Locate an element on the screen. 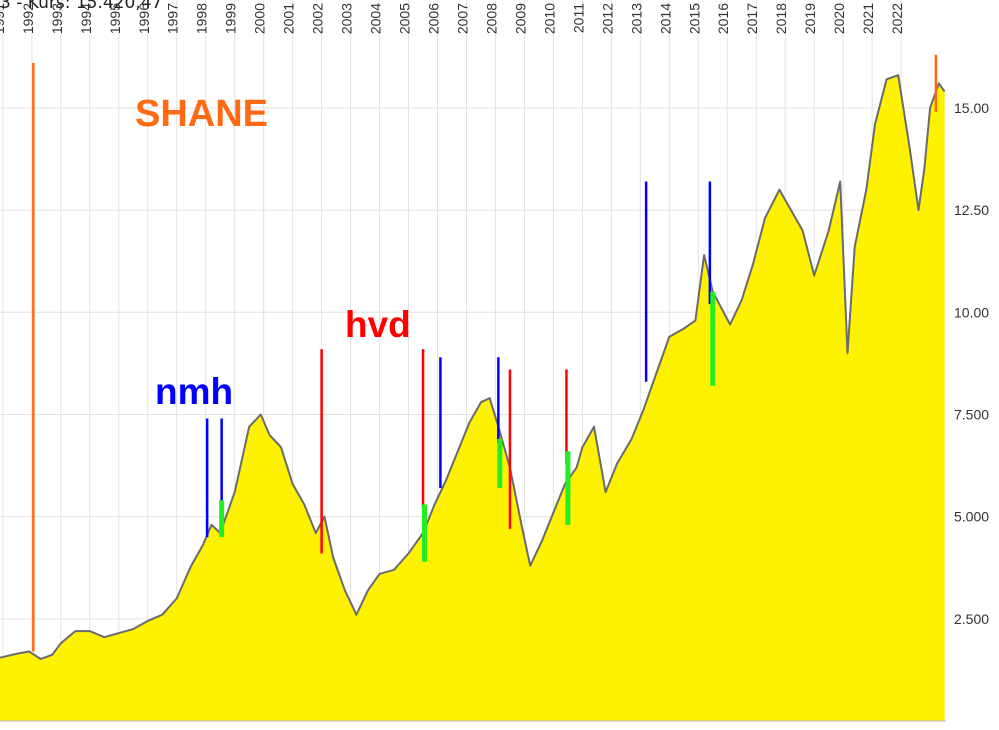 This screenshot has width=999, height=730. y-tick-label: 10.00 is located at coordinates (971, 312).